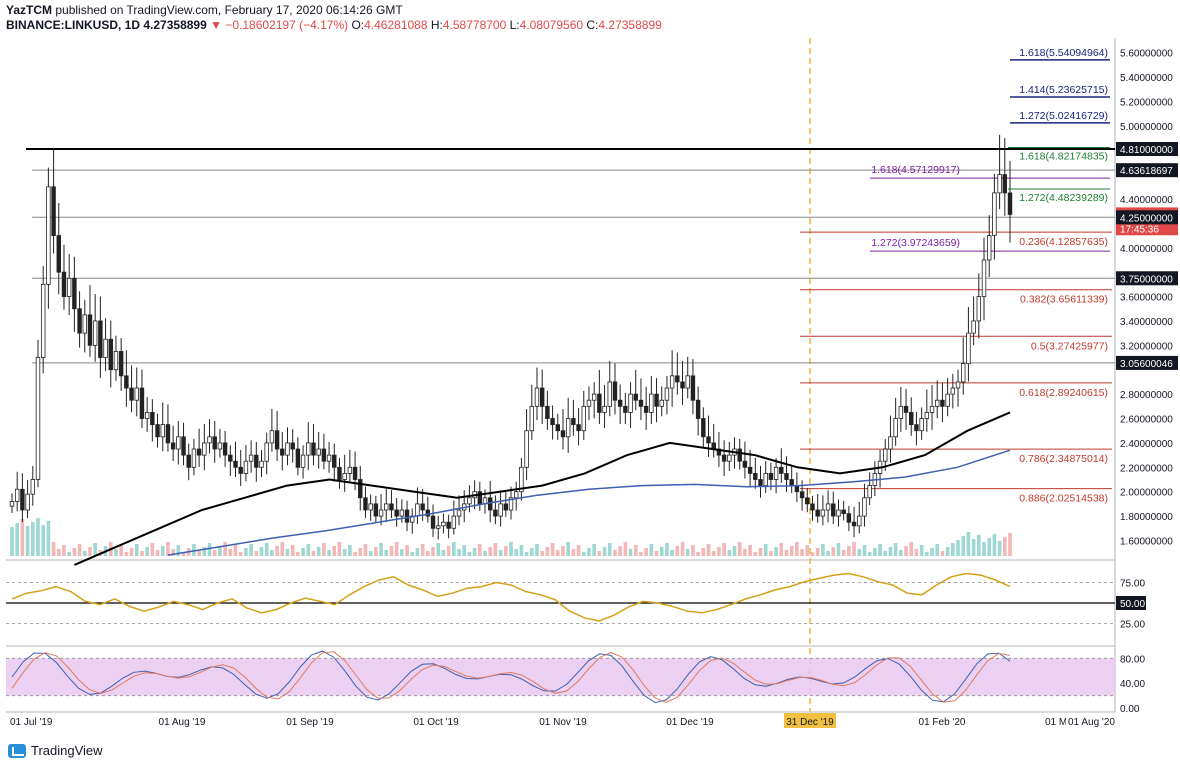 The width and height of the screenshot is (1180, 768). Describe the element at coordinates (576, 601) in the screenshot. I see `rsi-pane: 75.00 50.00 25.00` at that location.